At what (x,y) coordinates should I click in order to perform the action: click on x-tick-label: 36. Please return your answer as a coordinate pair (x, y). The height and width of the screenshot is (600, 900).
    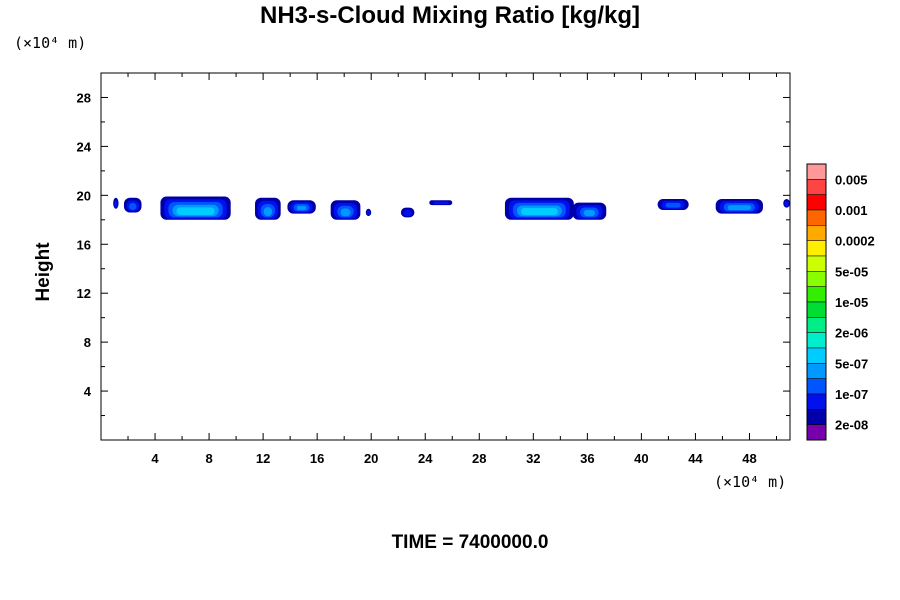
    Looking at the image, I should click on (587, 458).